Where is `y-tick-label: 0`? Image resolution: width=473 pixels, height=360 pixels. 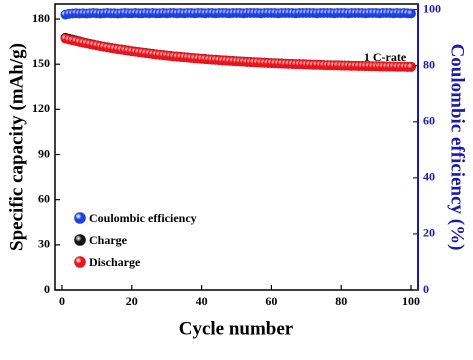 y-tick-label: 0 is located at coordinates (47, 289).